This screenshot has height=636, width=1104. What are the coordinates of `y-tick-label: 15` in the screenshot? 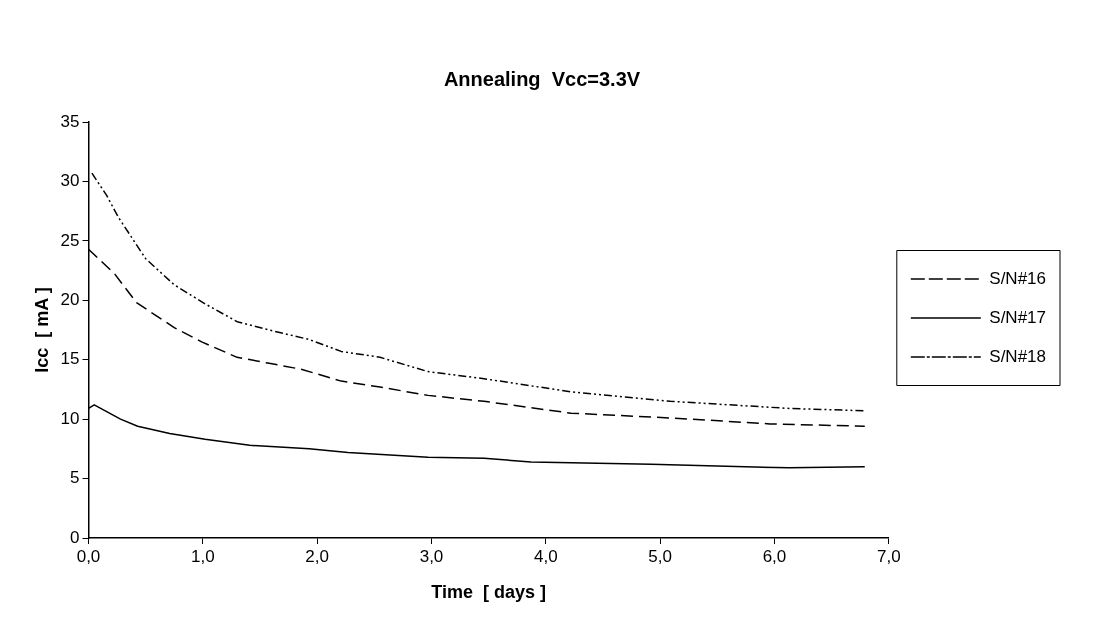 It's located at (70, 359).